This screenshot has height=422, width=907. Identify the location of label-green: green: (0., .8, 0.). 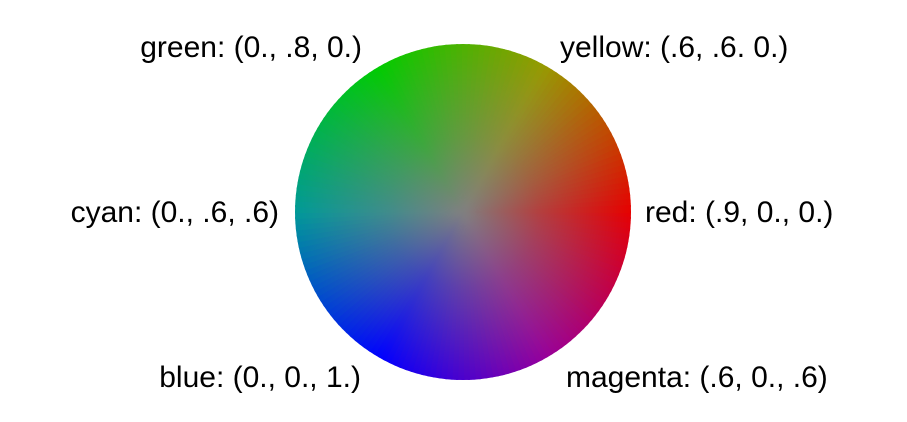
(251, 47).